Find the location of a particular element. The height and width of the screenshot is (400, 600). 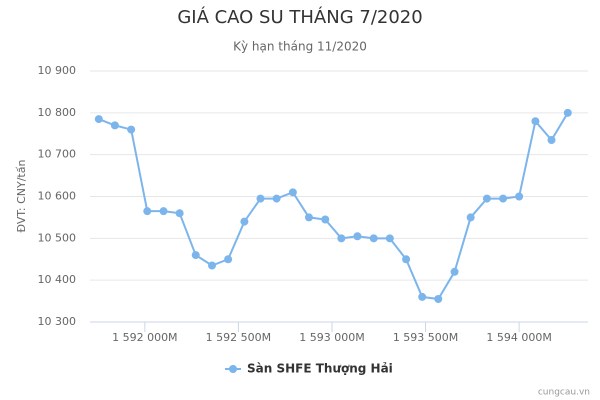

y-tick-label: 10 900 is located at coordinates (57, 70).